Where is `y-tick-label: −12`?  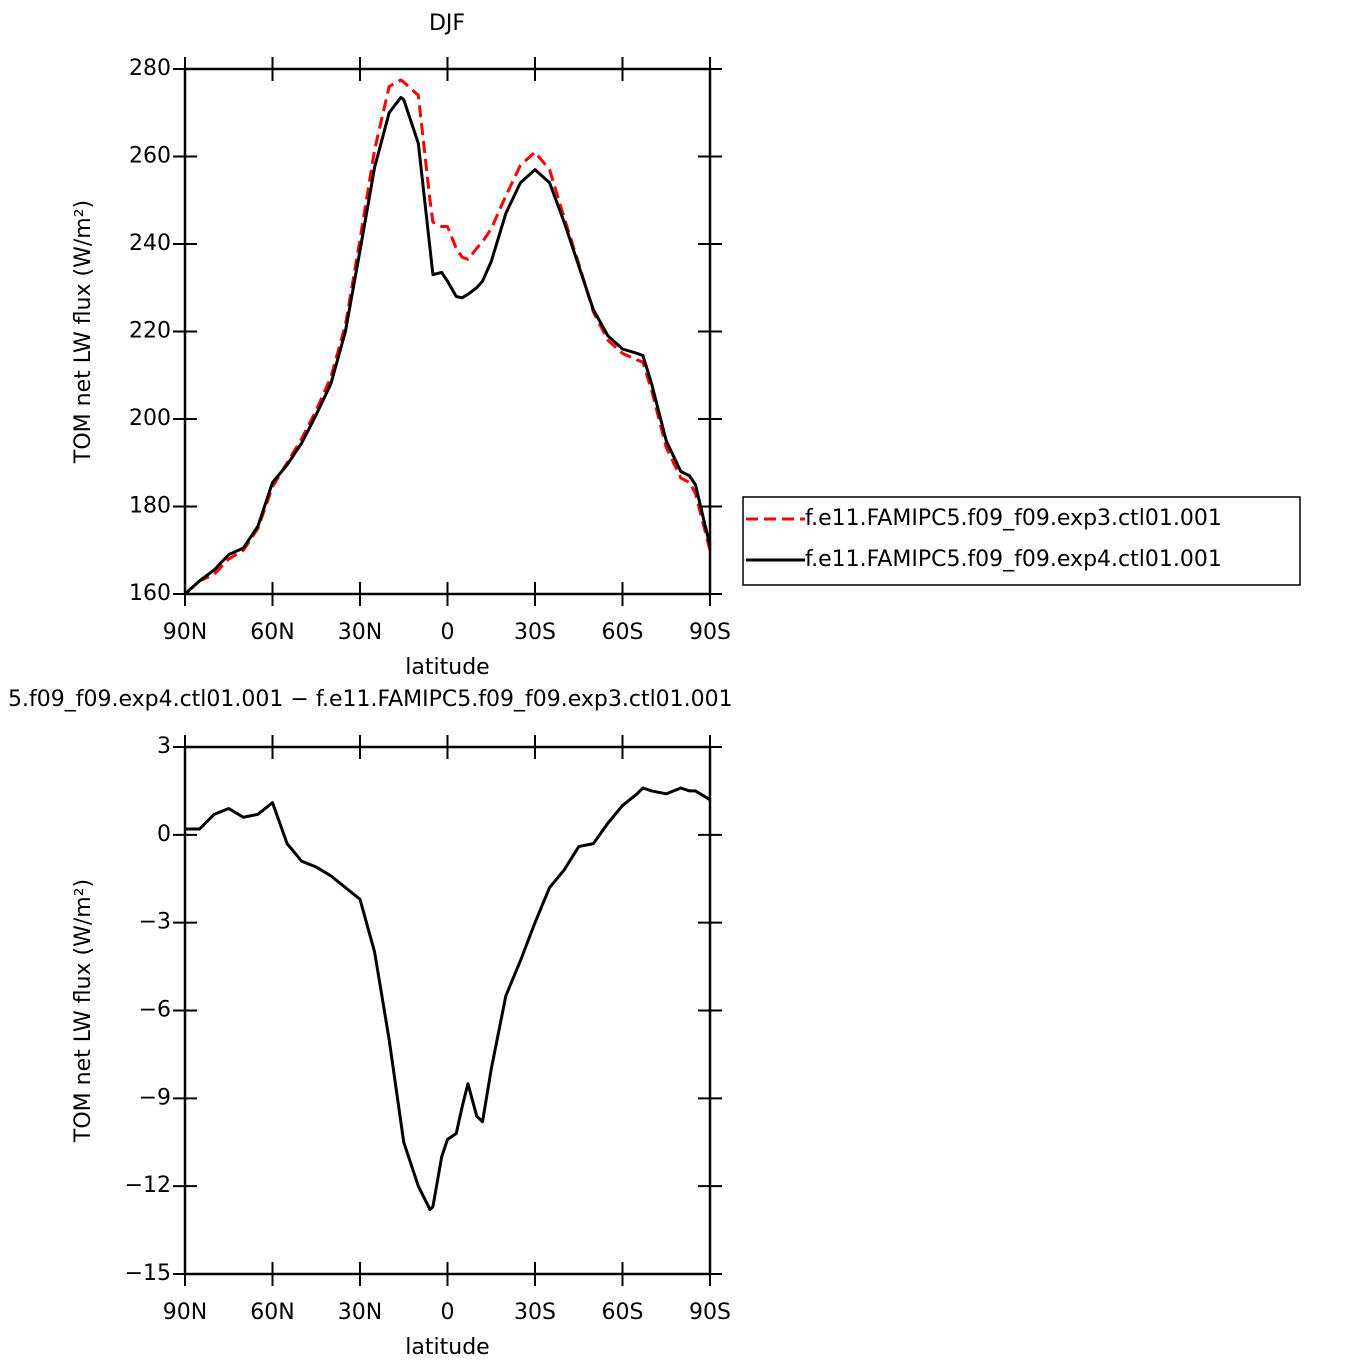 y-tick-label: −12 is located at coordinates (148, 1185).